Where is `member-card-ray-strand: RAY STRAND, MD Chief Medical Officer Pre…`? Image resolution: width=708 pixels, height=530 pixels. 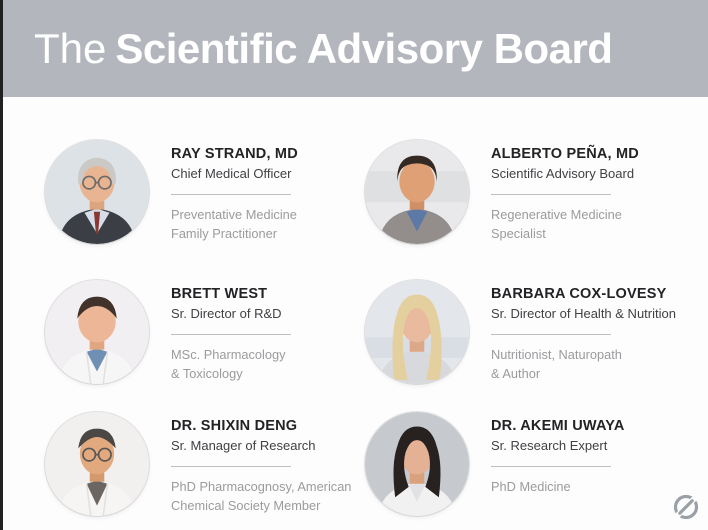
member-card-ray-strand: RAY STRAND, MD Chief Medical Officer Pre… is located at coordinates (171, 192).